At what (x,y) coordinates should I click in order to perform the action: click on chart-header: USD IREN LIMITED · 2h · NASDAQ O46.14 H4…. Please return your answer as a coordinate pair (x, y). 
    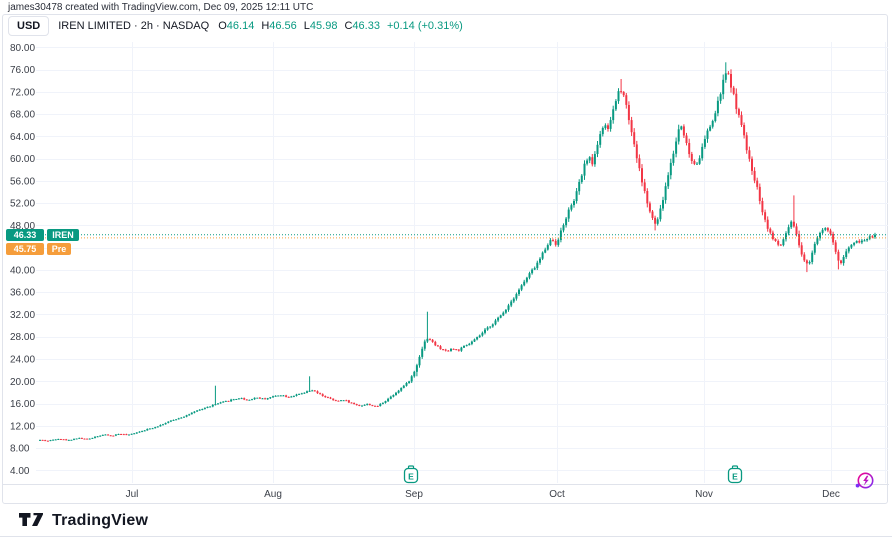
    Looking at the image, I should click on (235, 26).